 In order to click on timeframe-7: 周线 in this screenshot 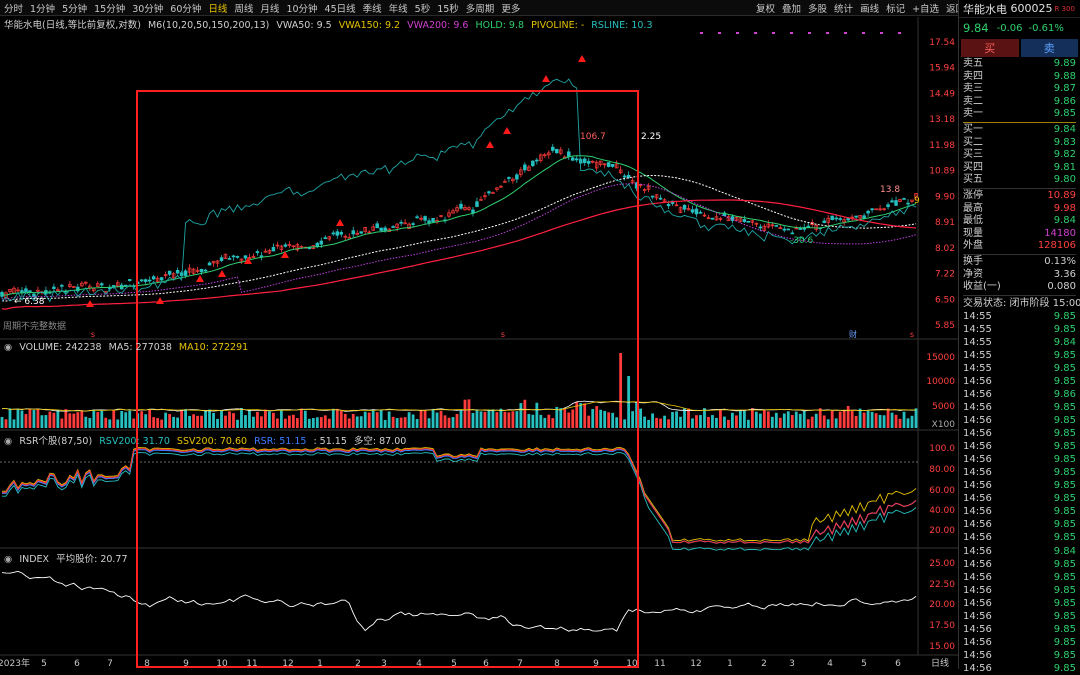, I will do `click(244, 9)`.